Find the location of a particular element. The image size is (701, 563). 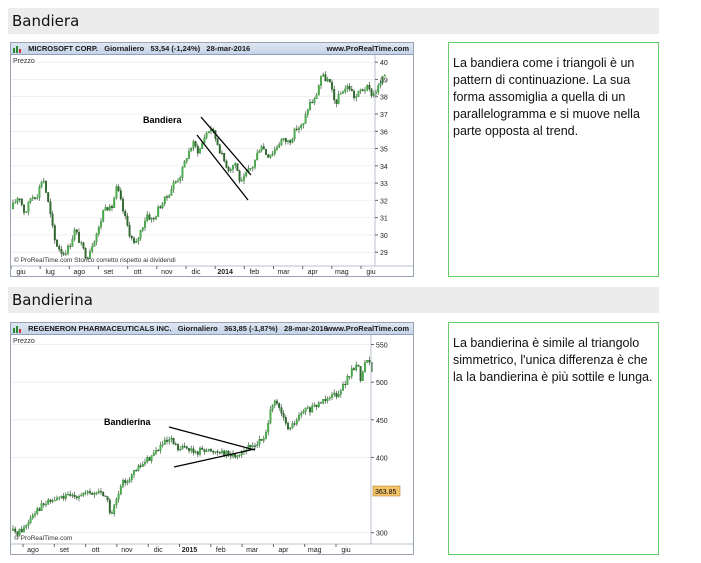

x-tick-label: nov is located at coordinates (167, 272).